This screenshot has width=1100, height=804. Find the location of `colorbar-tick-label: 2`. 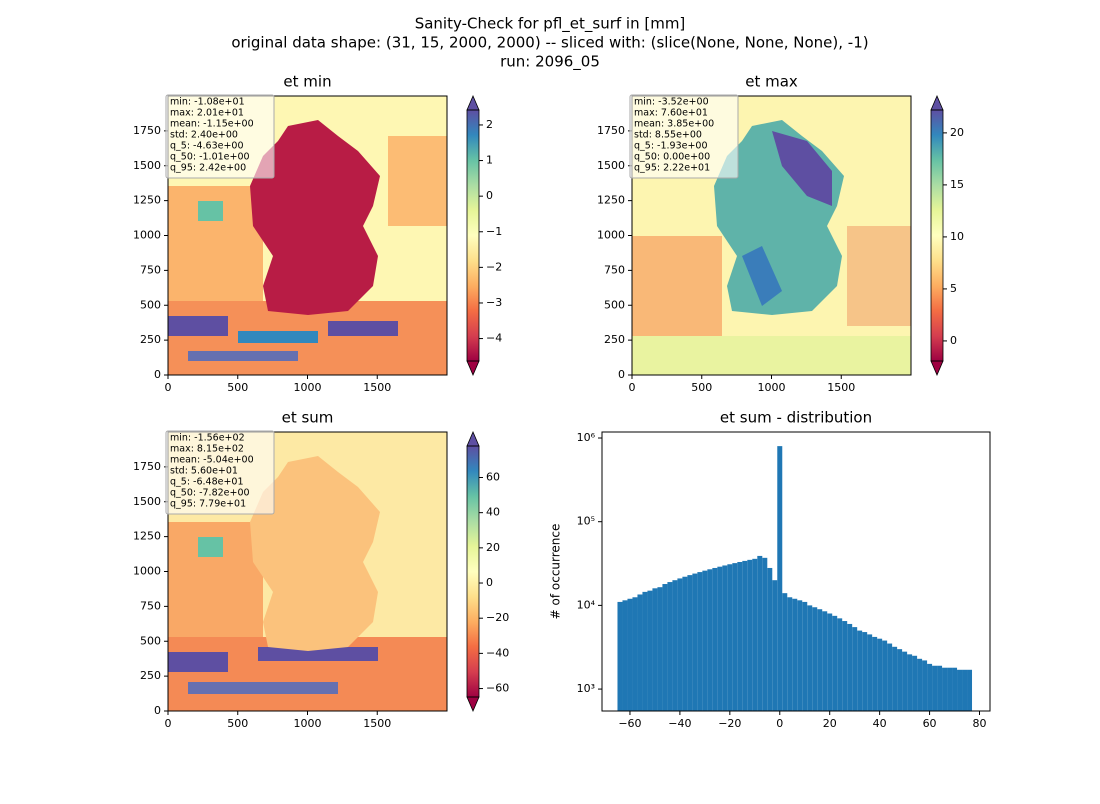

colorbar-tick-label: 2 is located at coordinates (489, 124).